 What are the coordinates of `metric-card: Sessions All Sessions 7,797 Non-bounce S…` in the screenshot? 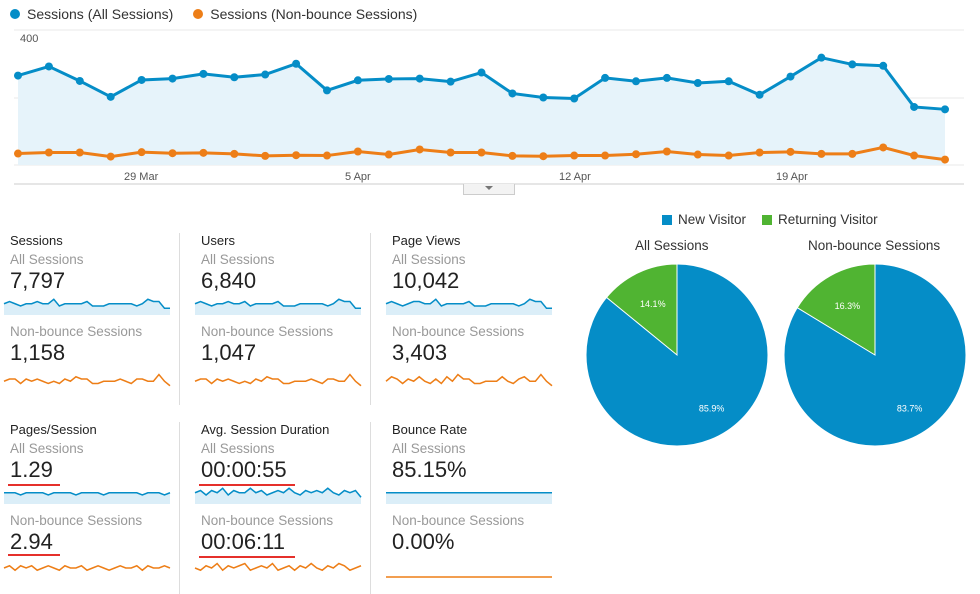 It's located at (90, 319).